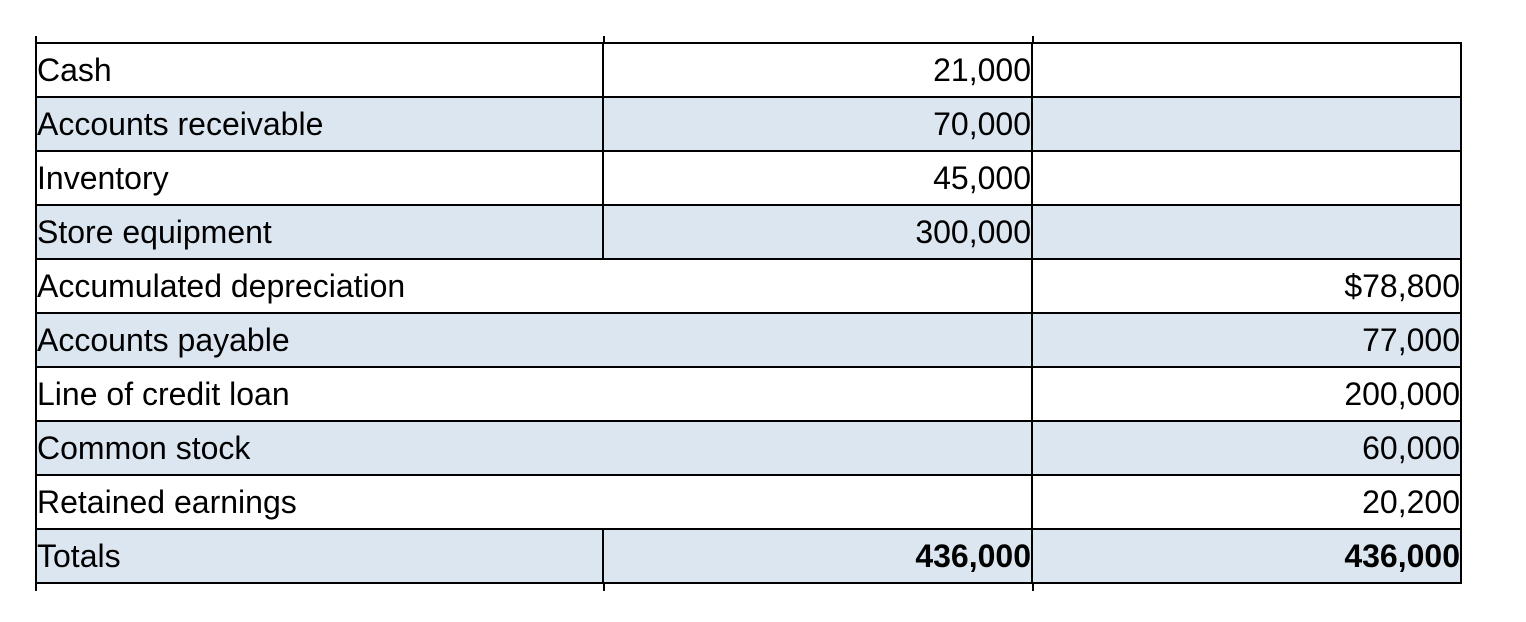 The height and width of the screenshot is (622, 1526). Describe the element at coordinates (319, 232) in the screenshot. I see `account-name-cell: Store equipment` at that location.